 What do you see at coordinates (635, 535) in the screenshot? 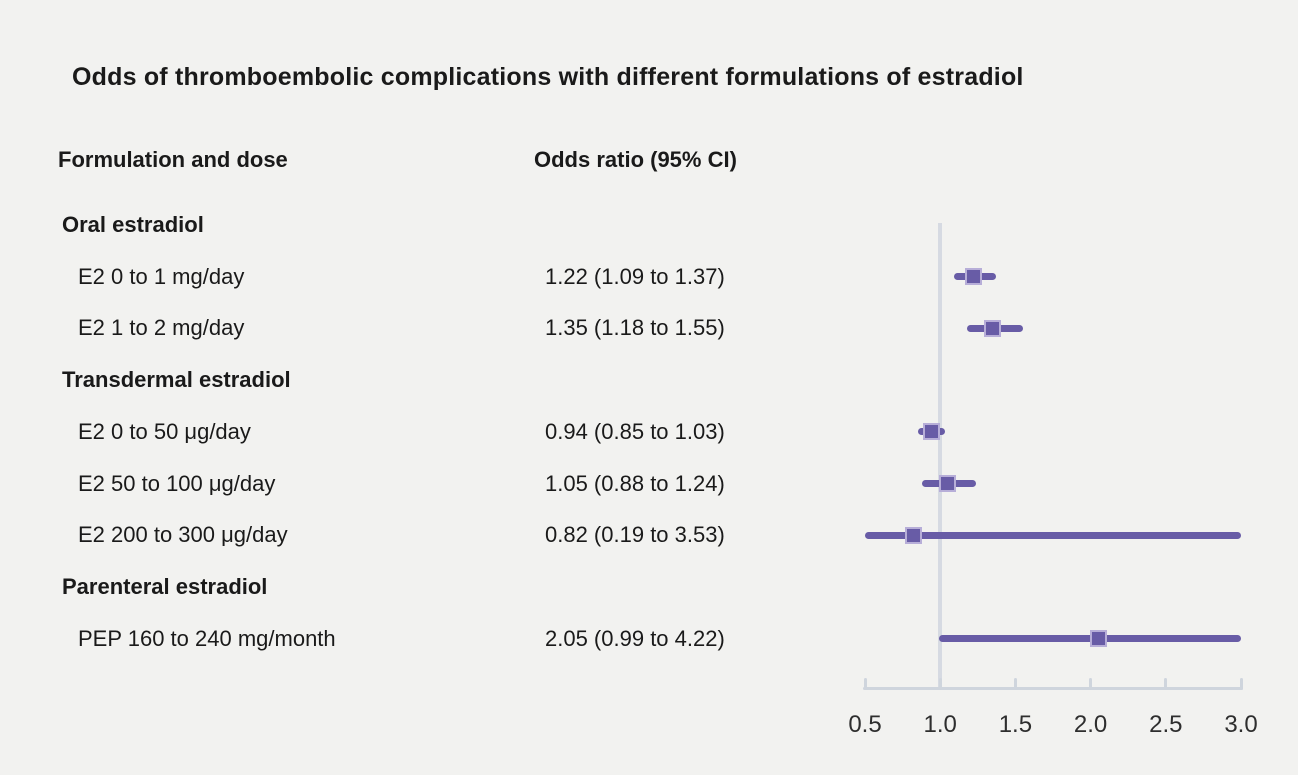
I see `row-value: 0.82 (0.19 to 3.53)` at bounding box center [635, 535].